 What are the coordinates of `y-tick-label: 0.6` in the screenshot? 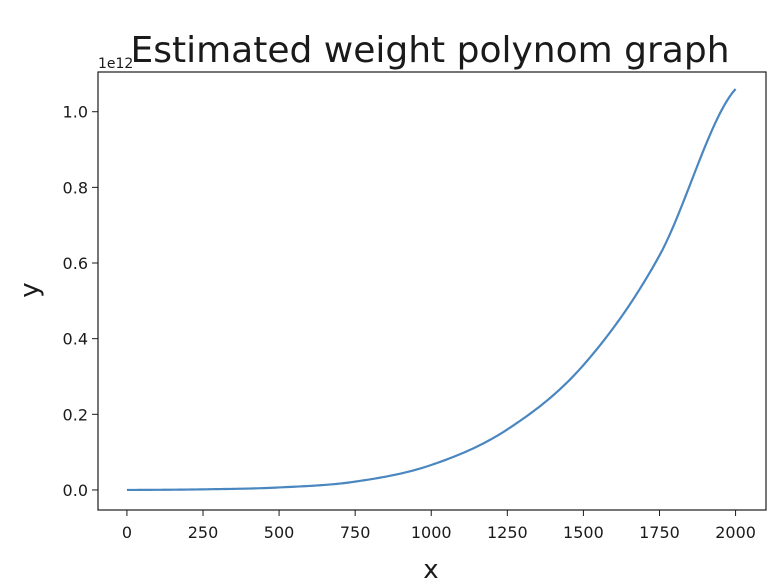 It's located at (75, 263).